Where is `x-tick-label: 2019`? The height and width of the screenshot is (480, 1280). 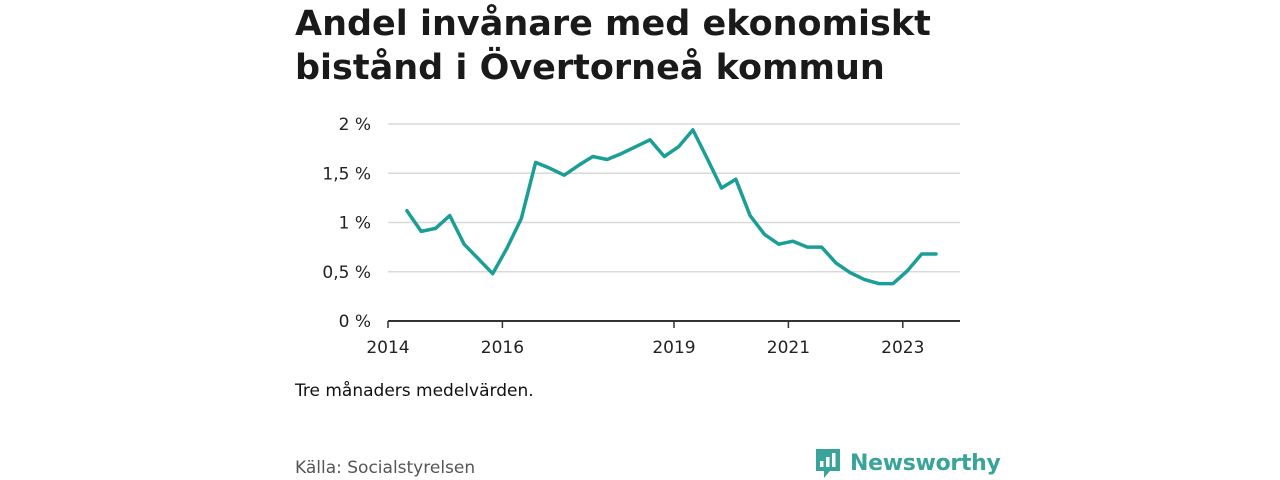 x-tick-label: 2019 is located at coordinates (673, 348).